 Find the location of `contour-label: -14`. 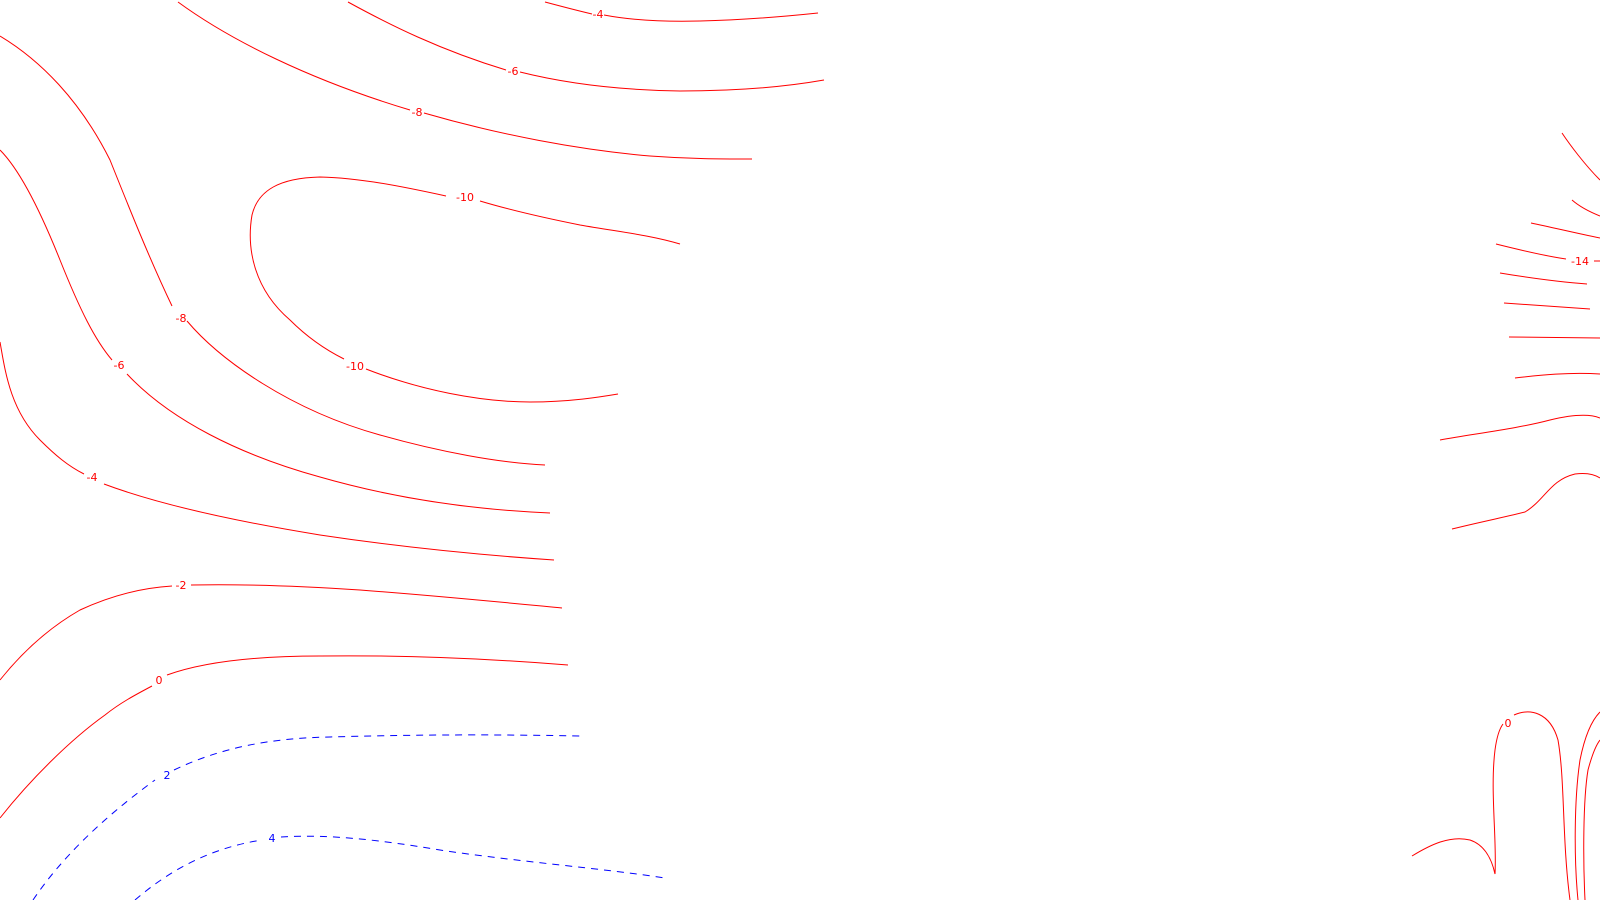

contour-label: -14 is located at coordinates (1580, 261).